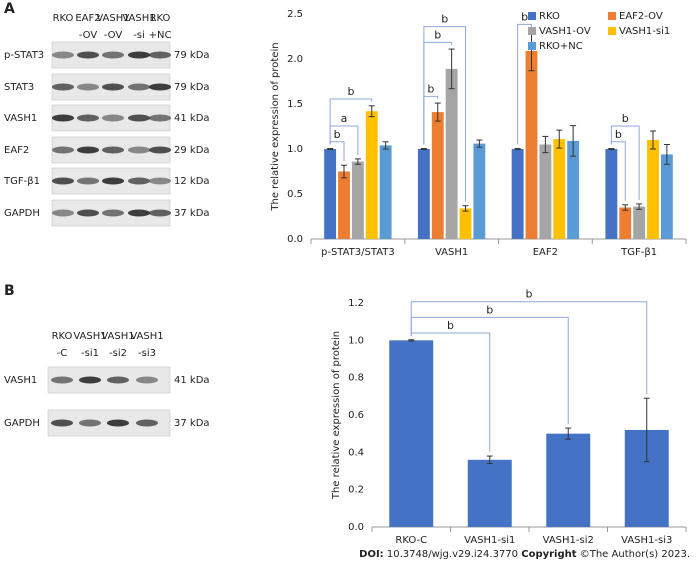 This screenshot has height=566, width=696. What do you see at coordinates (295, 104) in the screenshot?
I see `y-tick-label: 1.5` at bounding box center [295, 104].